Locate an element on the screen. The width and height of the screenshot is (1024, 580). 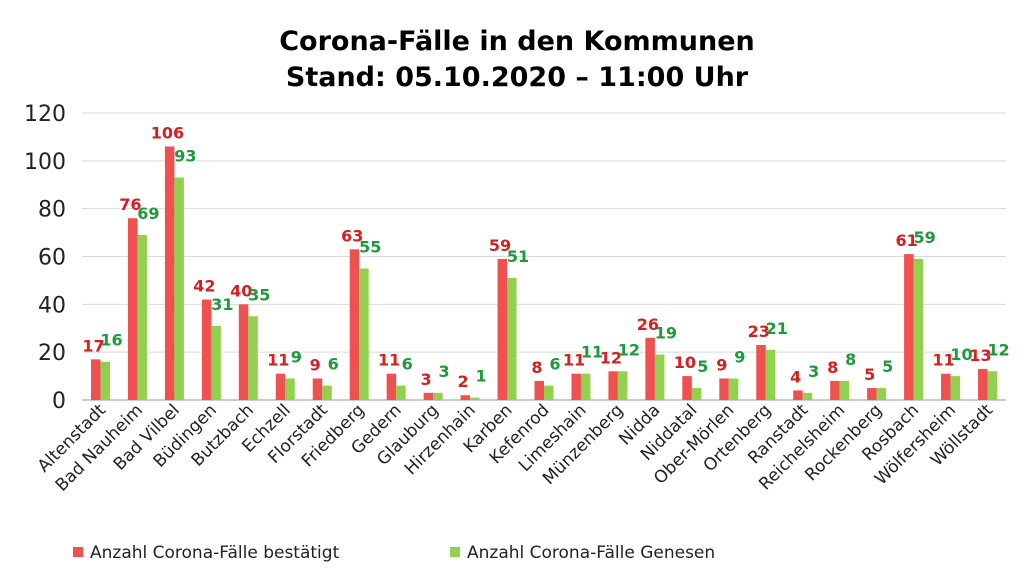
chart-subtitle: Stand: 05.10.2020 – 11:00 Uhr is located at coordinates (517, 77).